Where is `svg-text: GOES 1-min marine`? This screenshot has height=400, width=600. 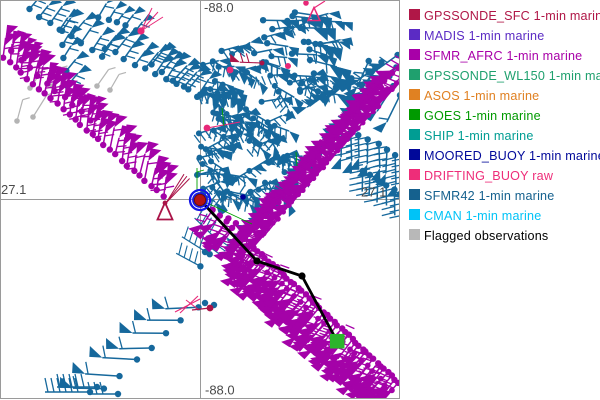
svg-text: GOES 1-min marine is located at coordinates (482, 116).